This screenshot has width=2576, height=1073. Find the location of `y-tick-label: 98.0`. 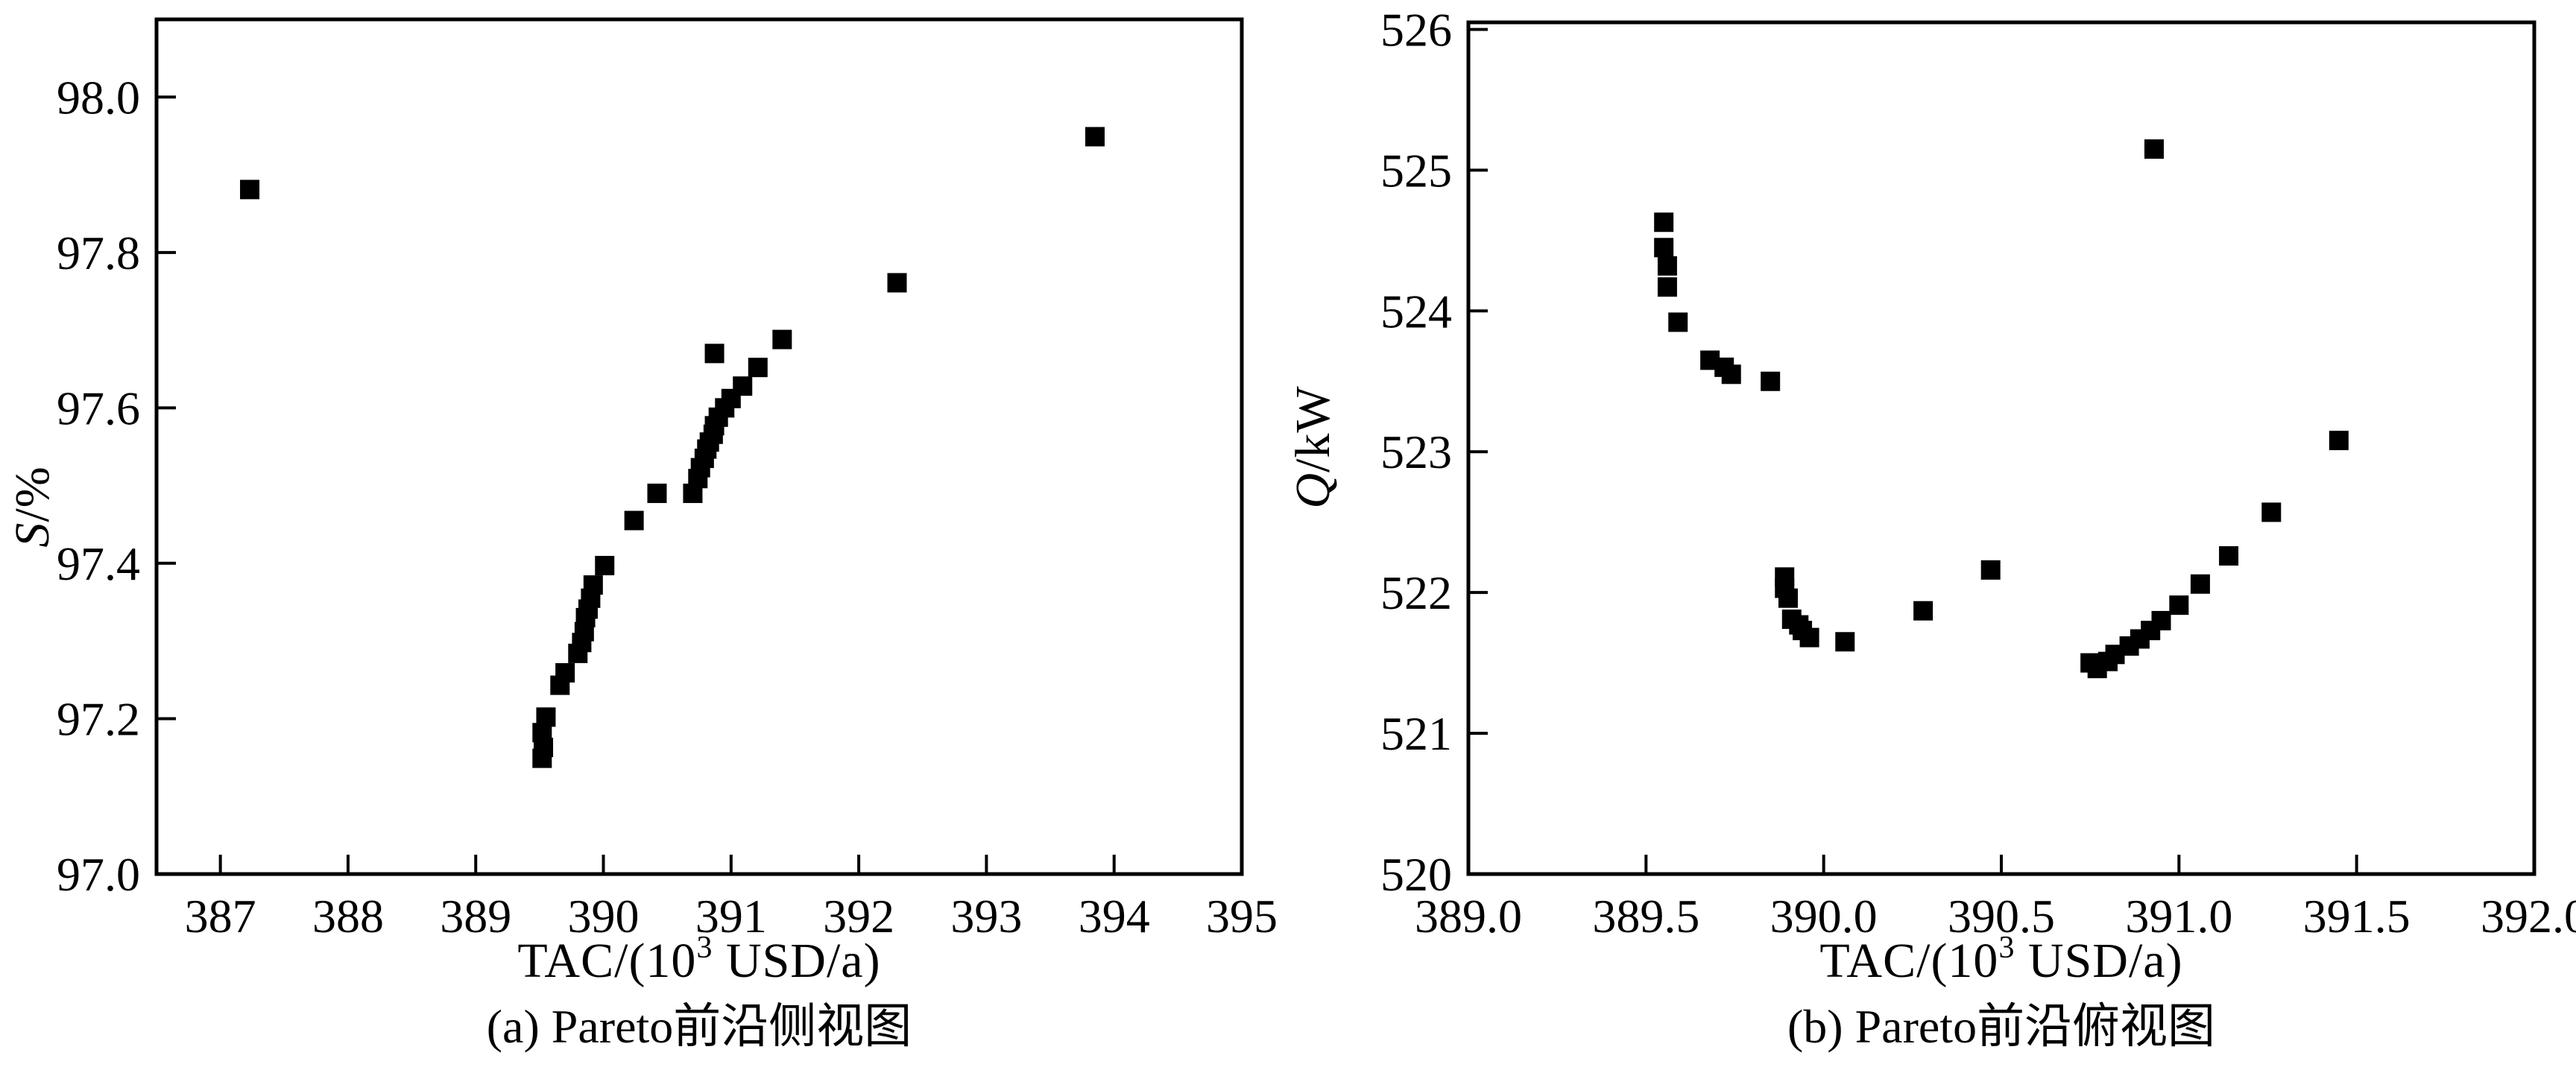

y-tick-label: 98.0 is located at coordinates (98, 97).